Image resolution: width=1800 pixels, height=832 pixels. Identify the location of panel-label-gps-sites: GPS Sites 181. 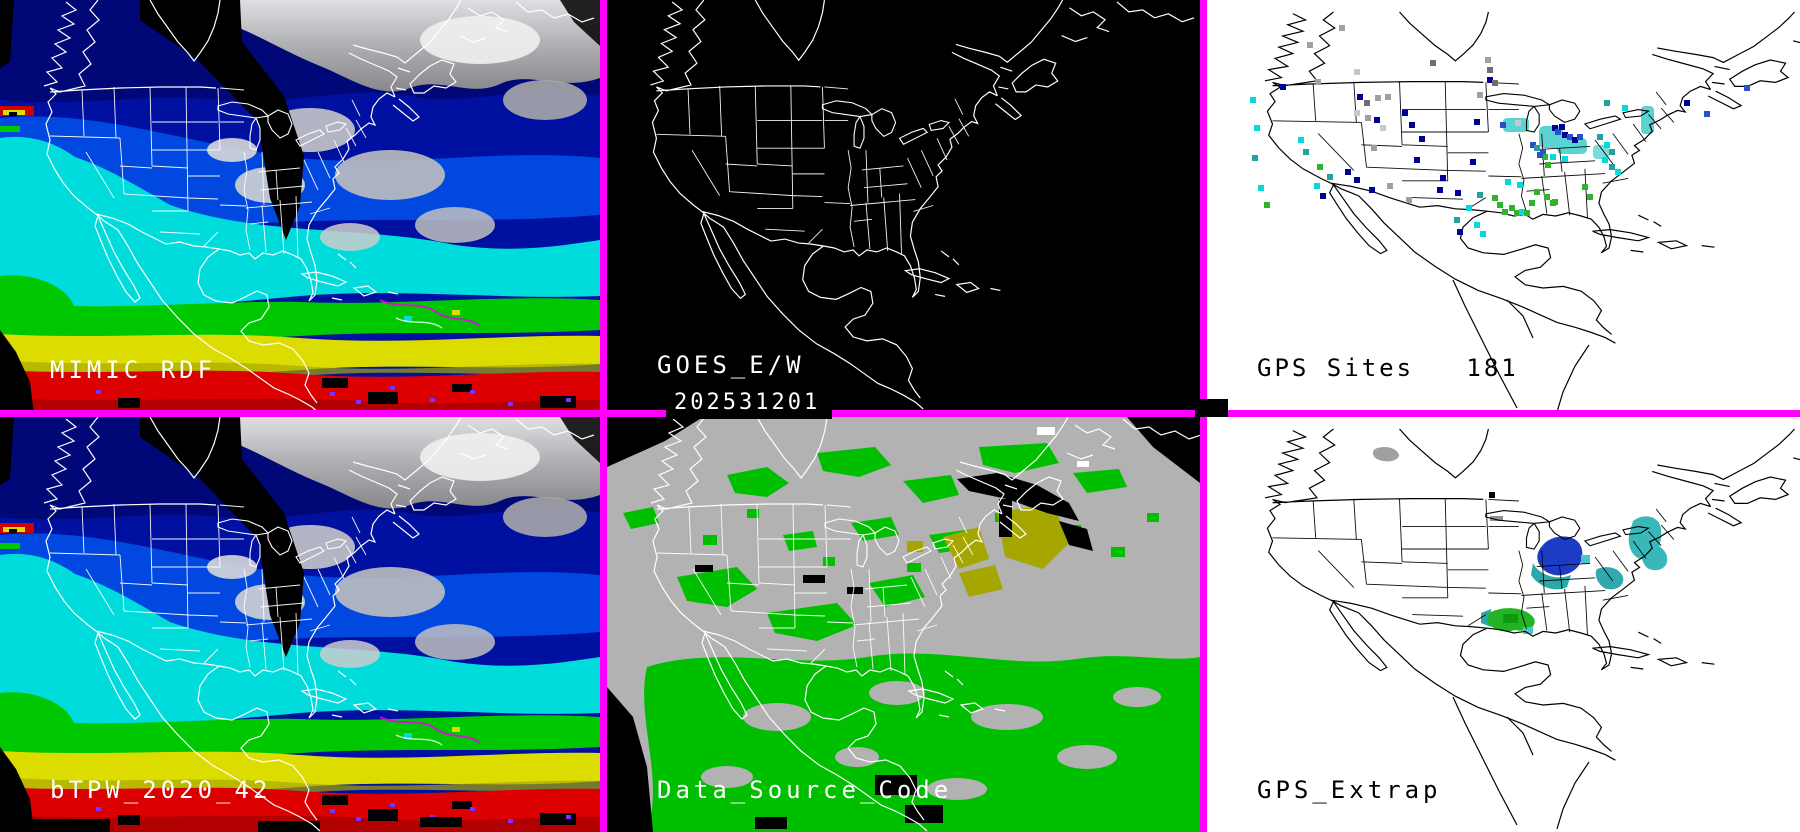
(1388, 368).